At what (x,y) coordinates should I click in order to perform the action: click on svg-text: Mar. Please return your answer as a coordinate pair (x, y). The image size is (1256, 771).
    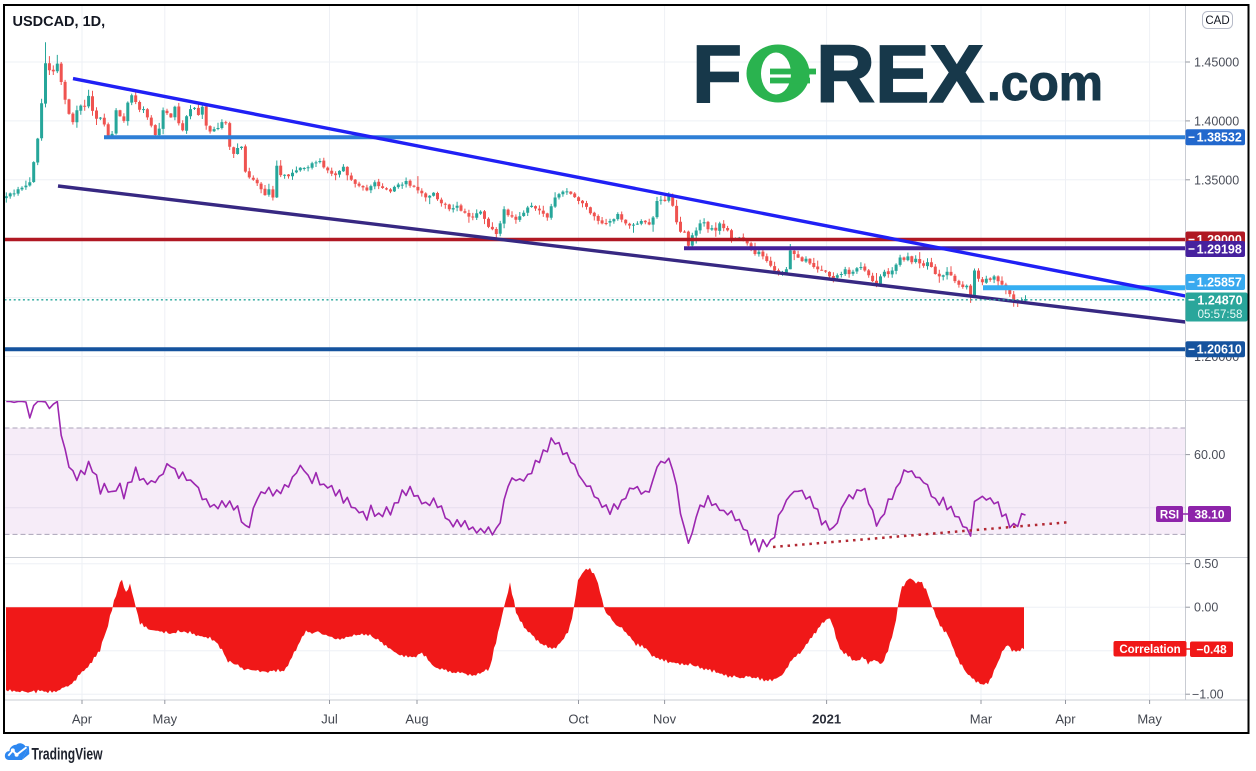
    Looking at the image, I should click on (981, 719).